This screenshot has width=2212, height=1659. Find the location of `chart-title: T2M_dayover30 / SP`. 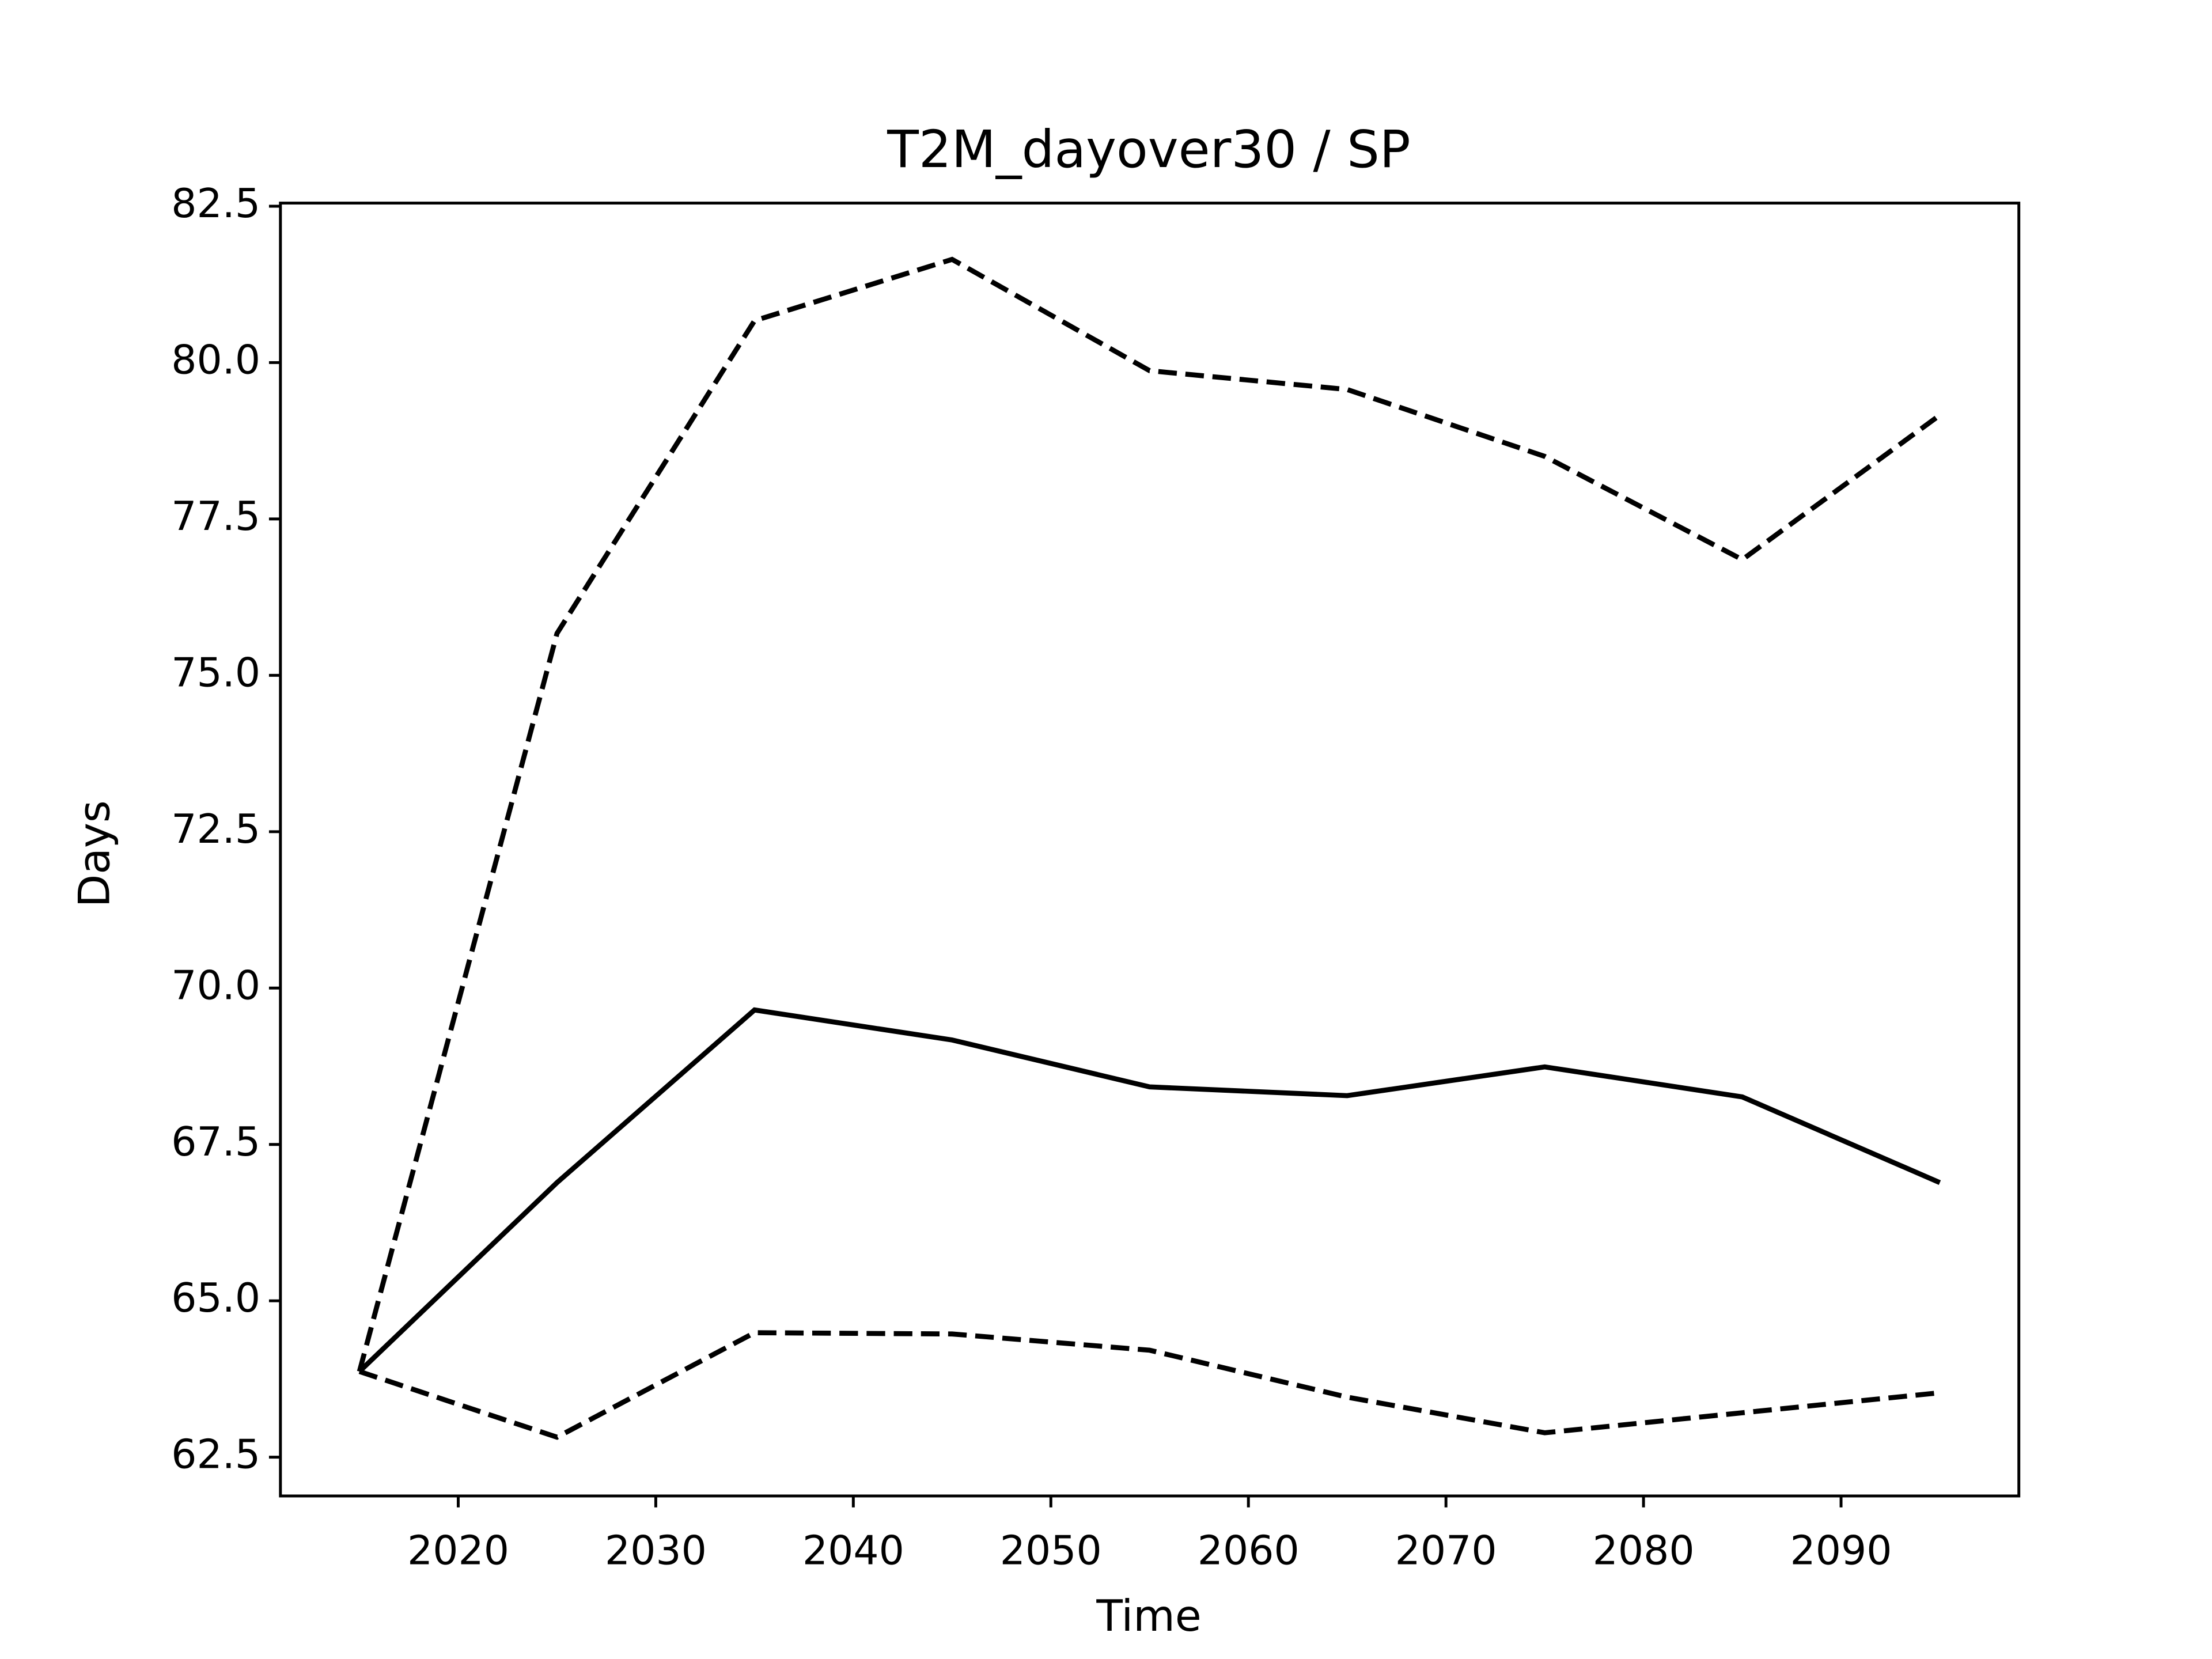

chart-title: T2M_dayover30 / SP is located at coordinates (1148, 150).